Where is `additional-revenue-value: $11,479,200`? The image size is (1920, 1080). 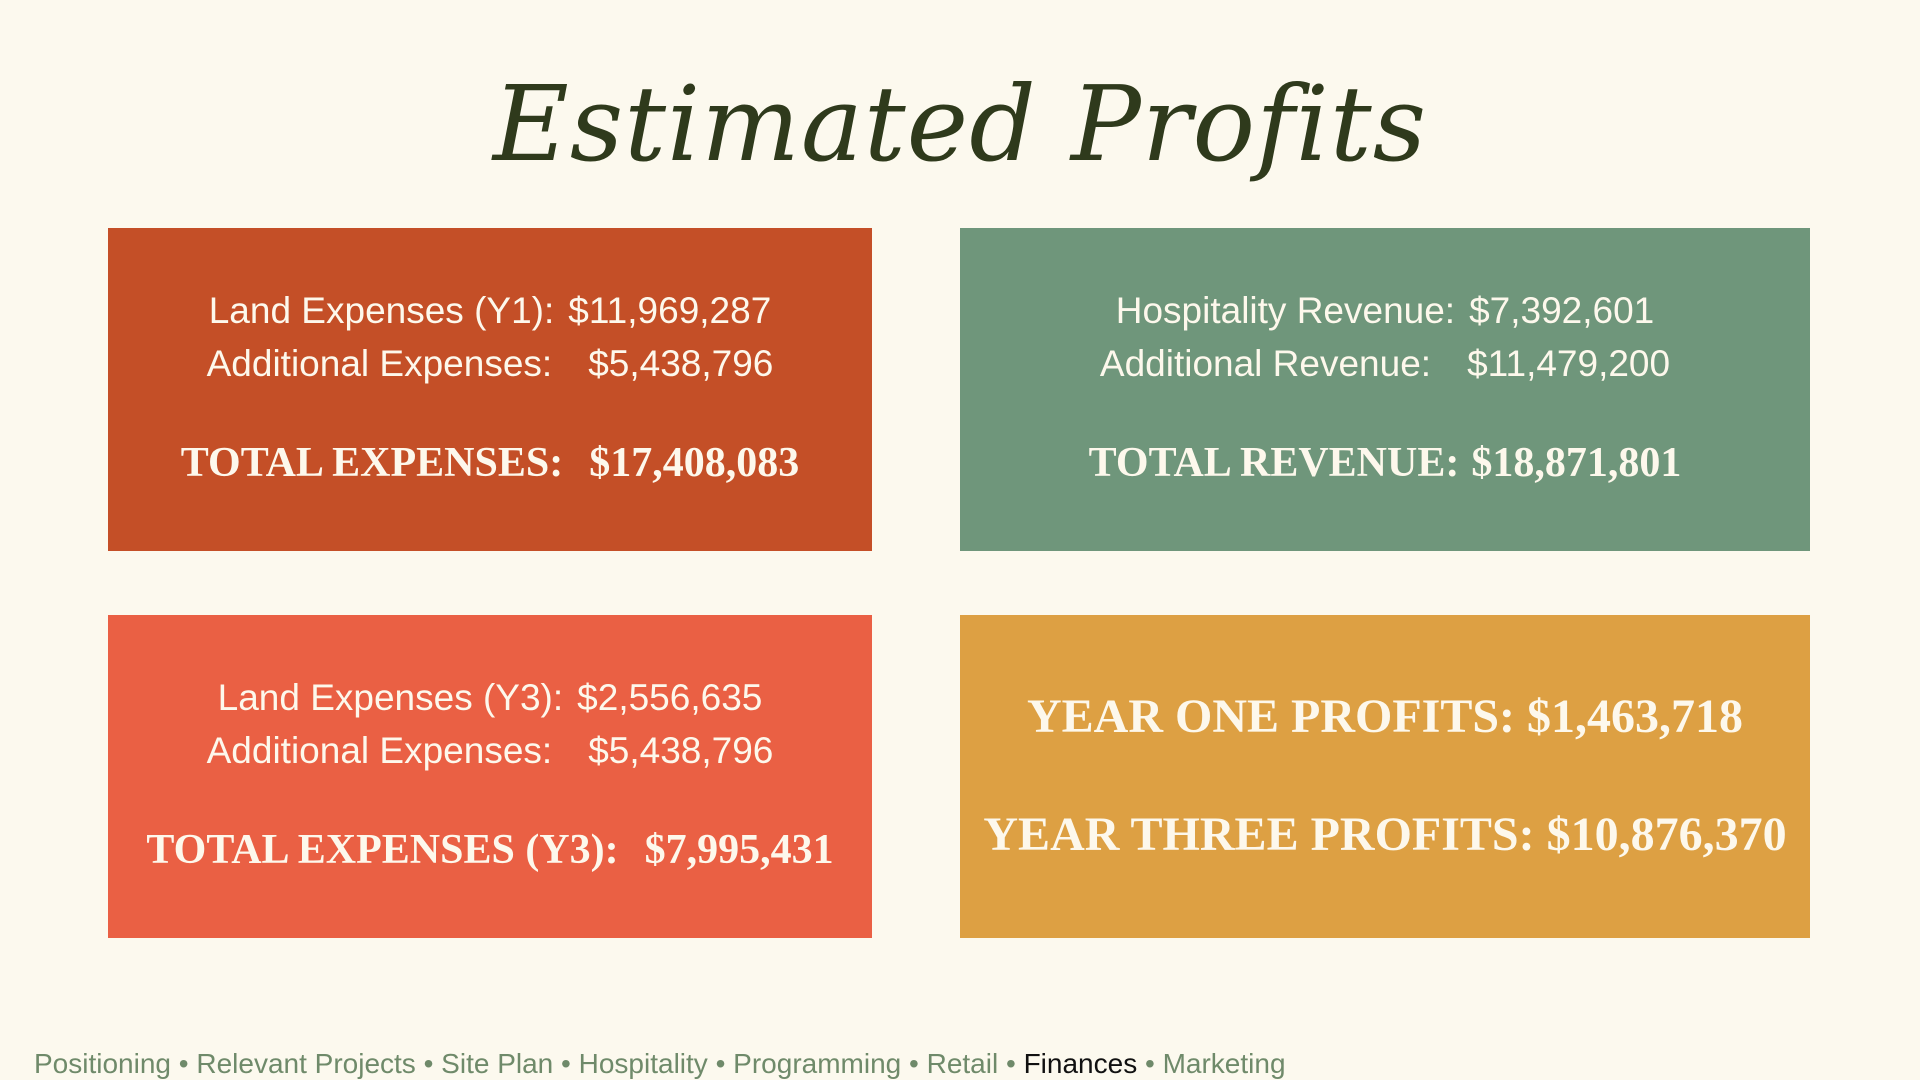
additional-revenue-value: $11,479,200 is located at coordinates (1569, 363).